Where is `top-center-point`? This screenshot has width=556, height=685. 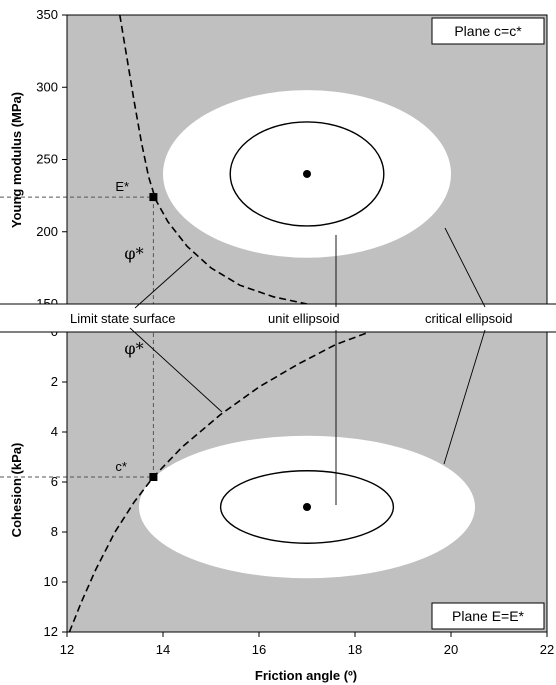 top-center-point is located at coordinates (307, 173).